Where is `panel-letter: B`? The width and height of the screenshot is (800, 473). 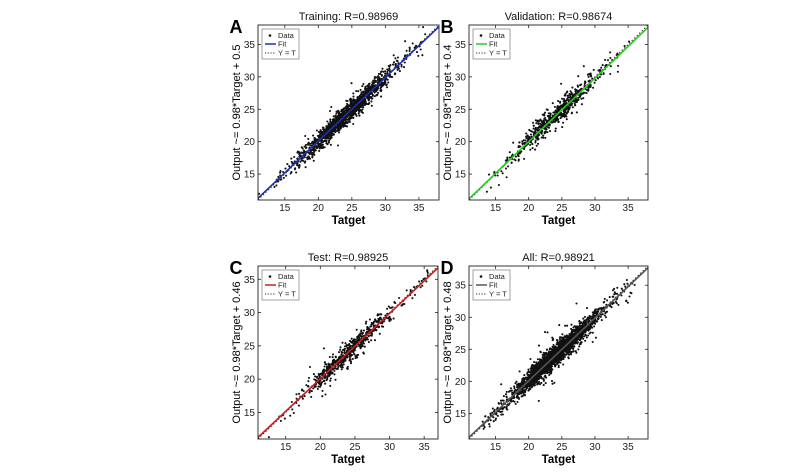 panel-letter: B is located at coordinates (447, 27).